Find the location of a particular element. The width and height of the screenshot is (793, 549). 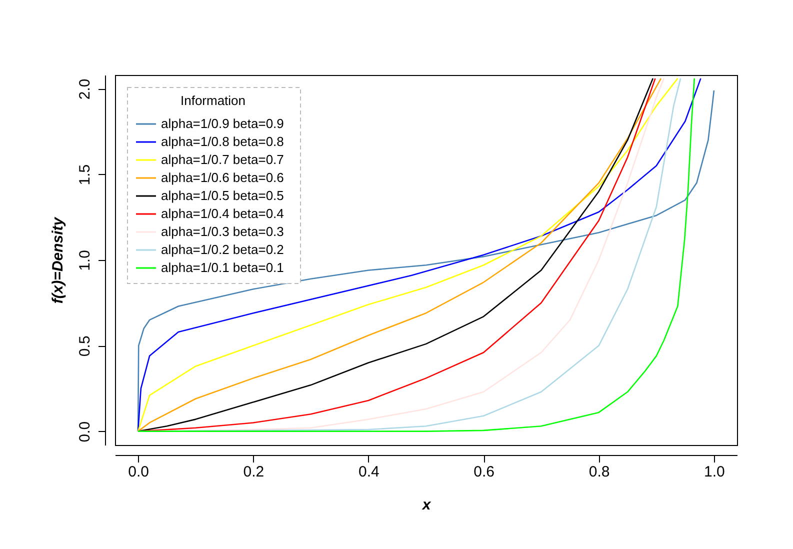

legend-label: alpha=1/0.6 beta=0.6 is located at coordinates (222, 177).